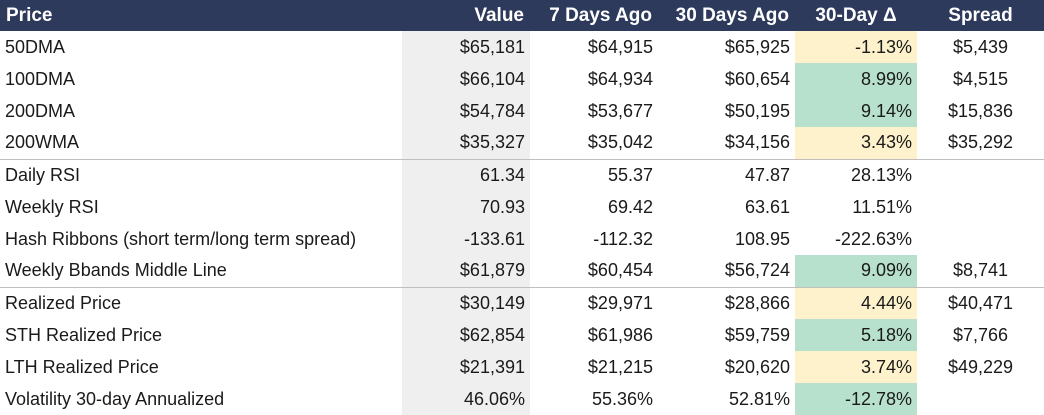 Image resolution: width=1044 pixels, height=415 pixels. I want to click on cell-30-day-delta: -12.78%, so click(856, 399).